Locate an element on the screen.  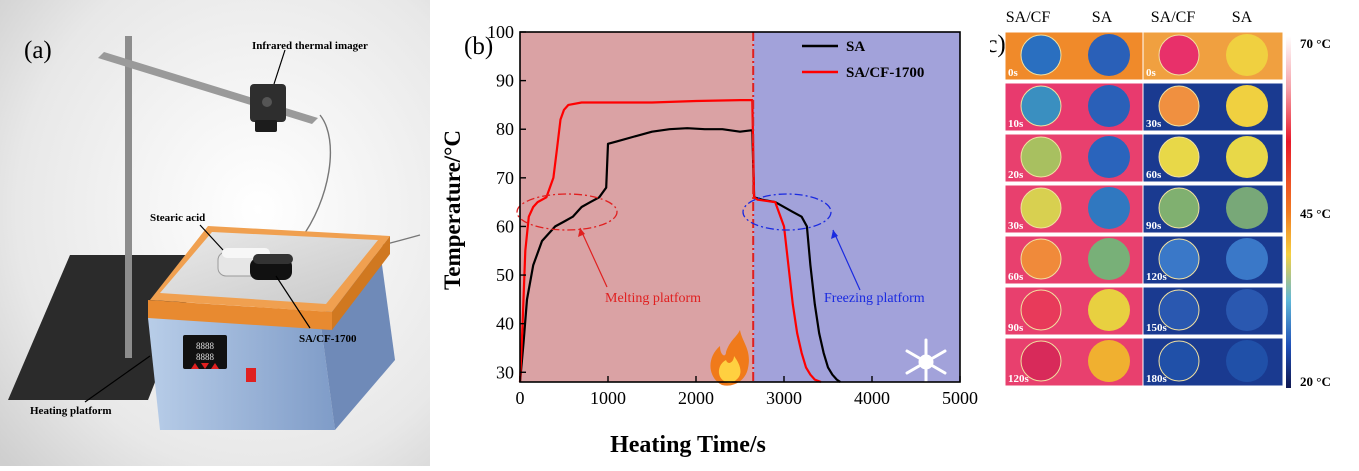
cooling-thermal-frame: 30s is located at coordinates (1213, 107).